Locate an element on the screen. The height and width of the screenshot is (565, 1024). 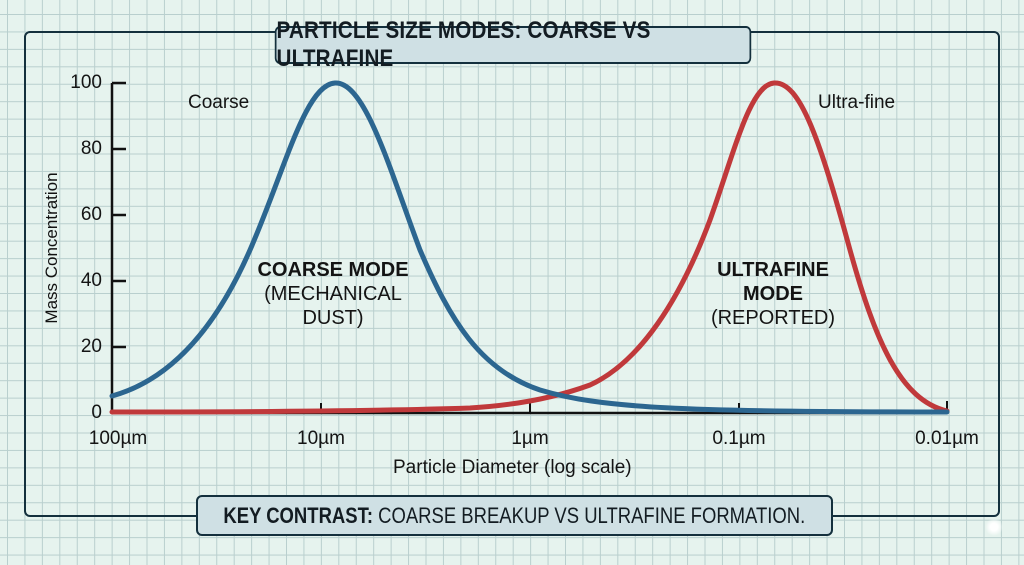
sparkle-watermark-icon is located at coordinates (994, 527).